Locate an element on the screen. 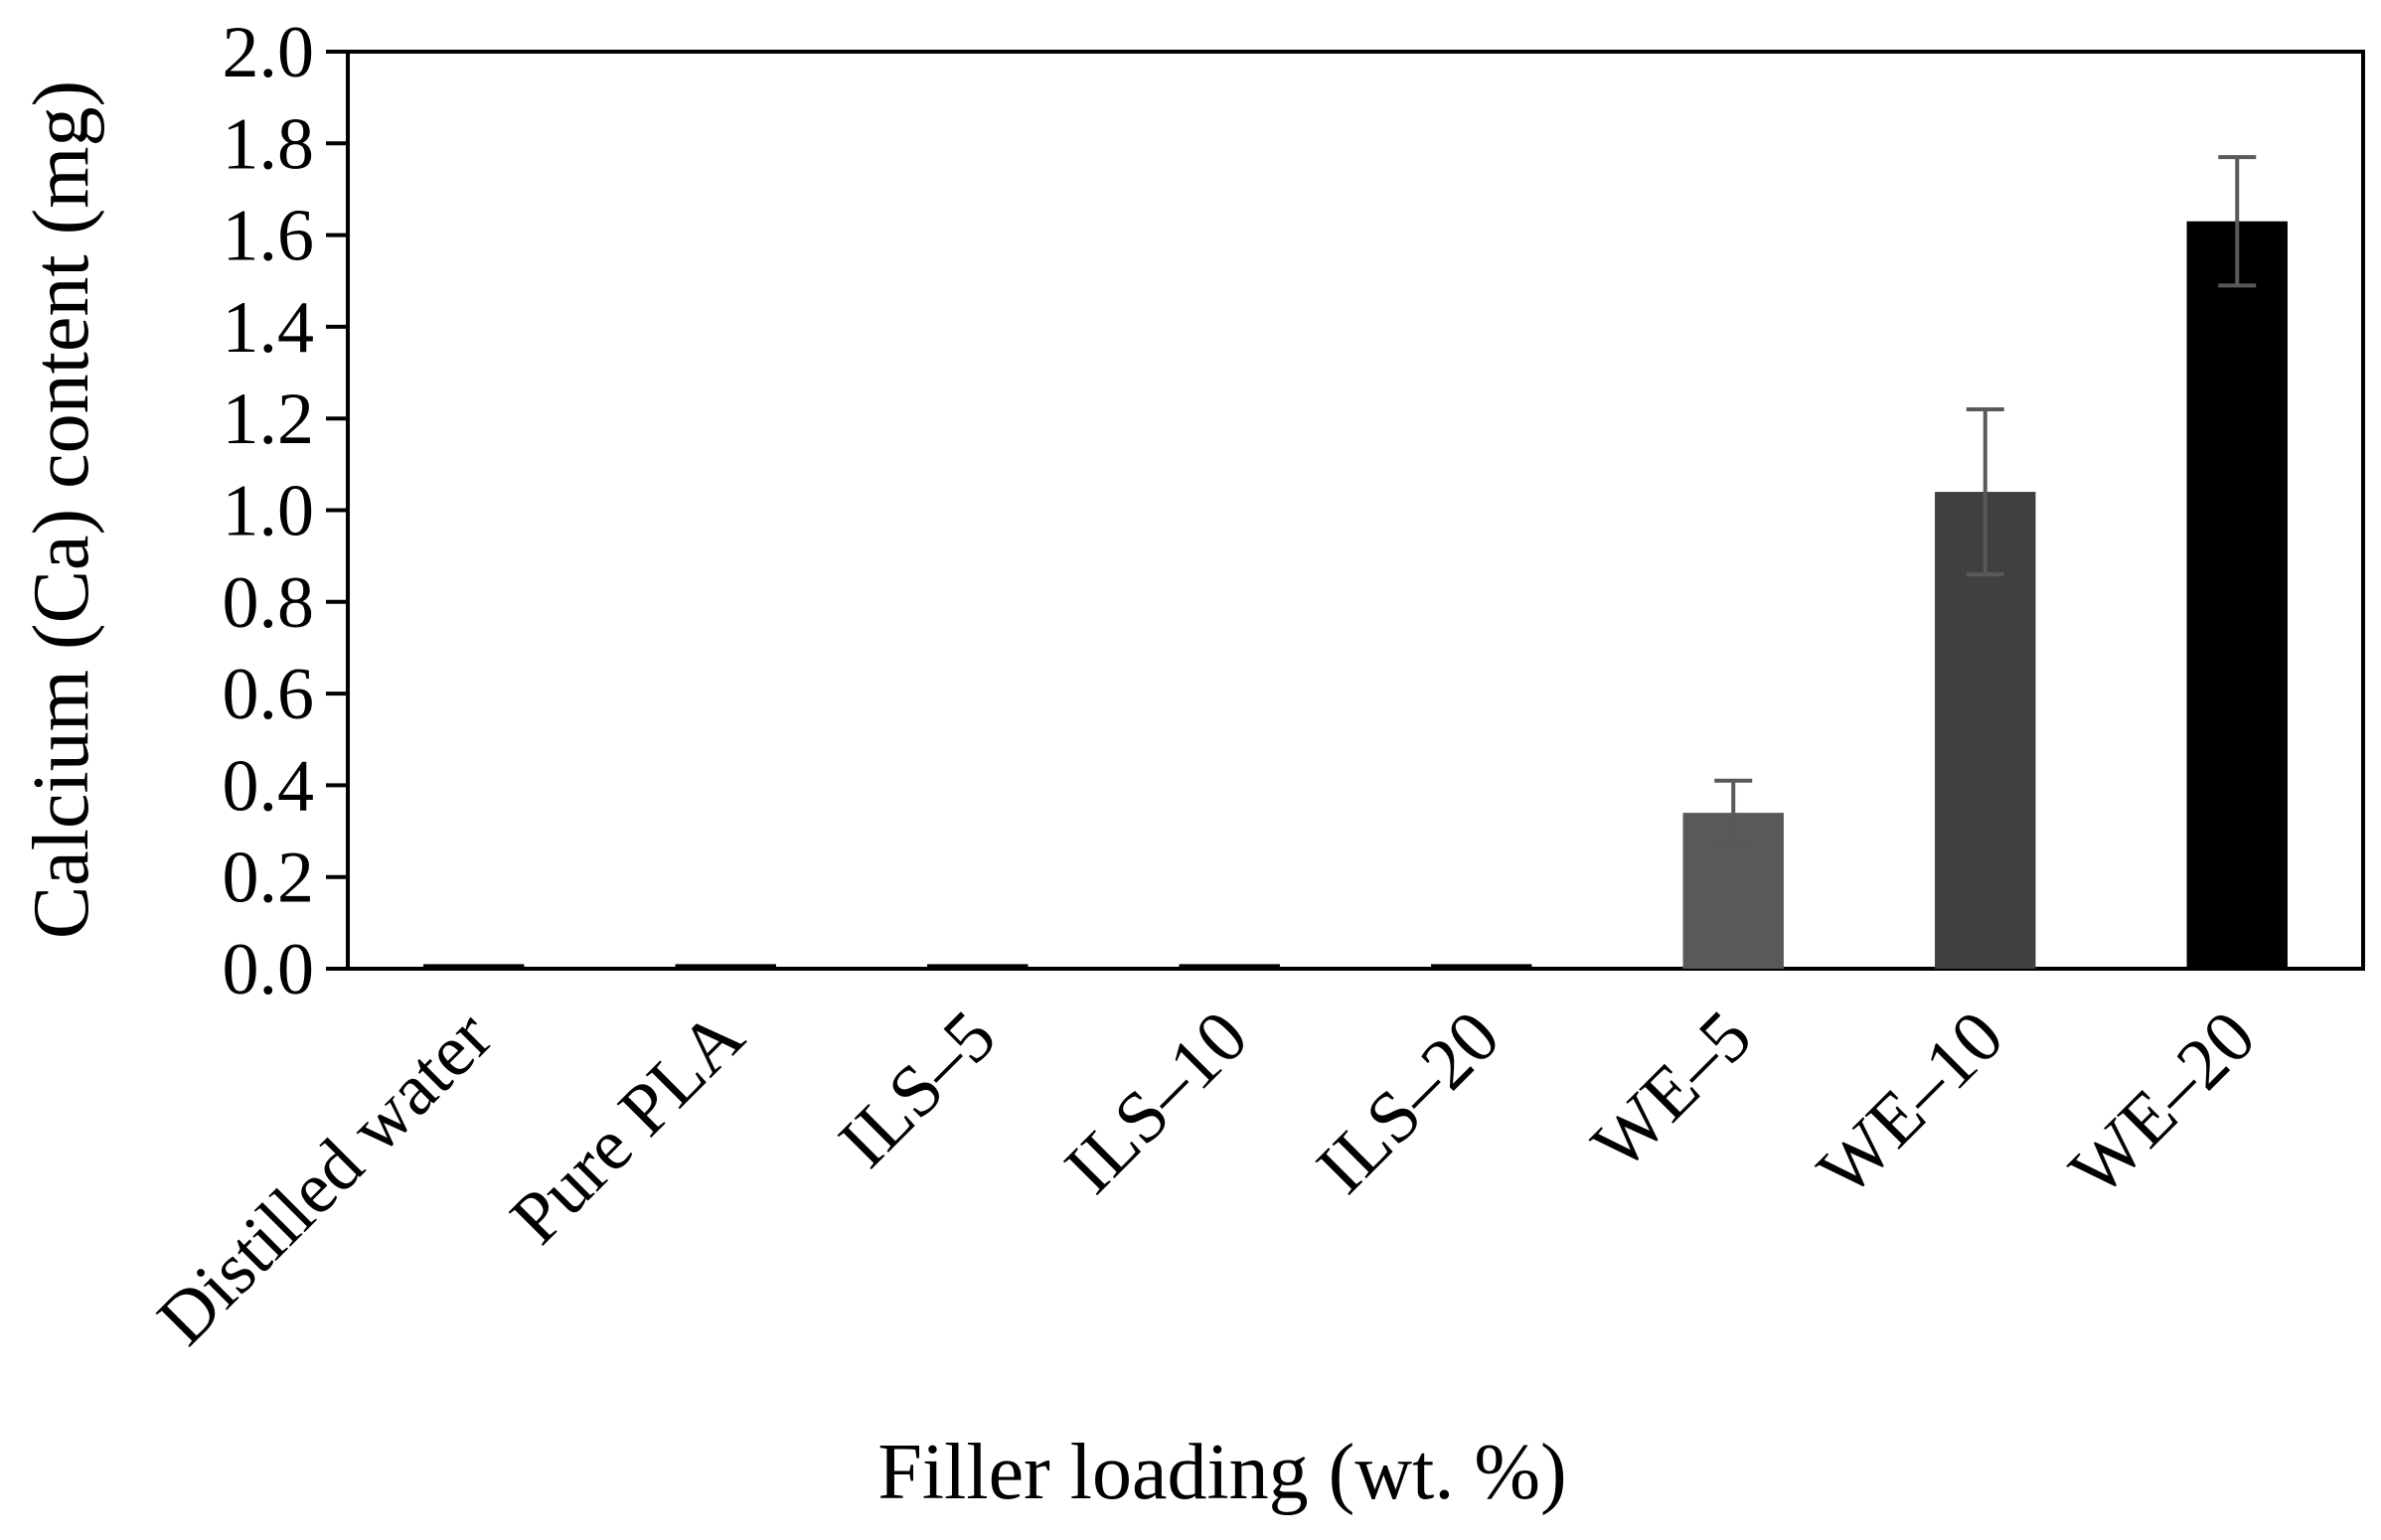 The image size is (2381, 1540). y-tick-label: 1.0 is located at coordinates (269, 511).